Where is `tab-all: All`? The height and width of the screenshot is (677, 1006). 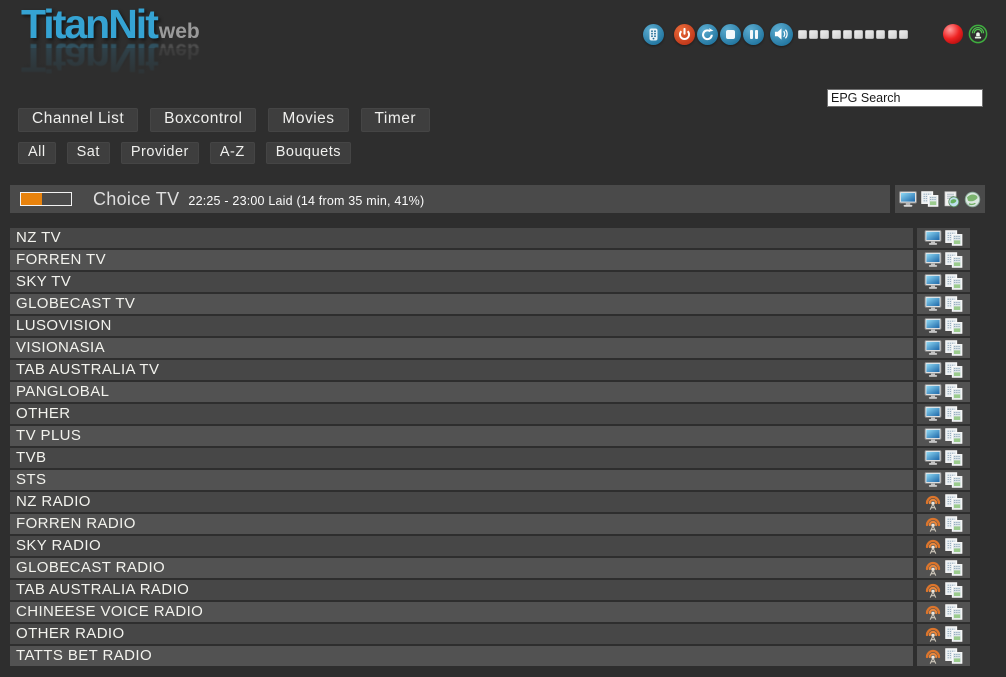
tab-all: All is located at coordinates (37, 153).